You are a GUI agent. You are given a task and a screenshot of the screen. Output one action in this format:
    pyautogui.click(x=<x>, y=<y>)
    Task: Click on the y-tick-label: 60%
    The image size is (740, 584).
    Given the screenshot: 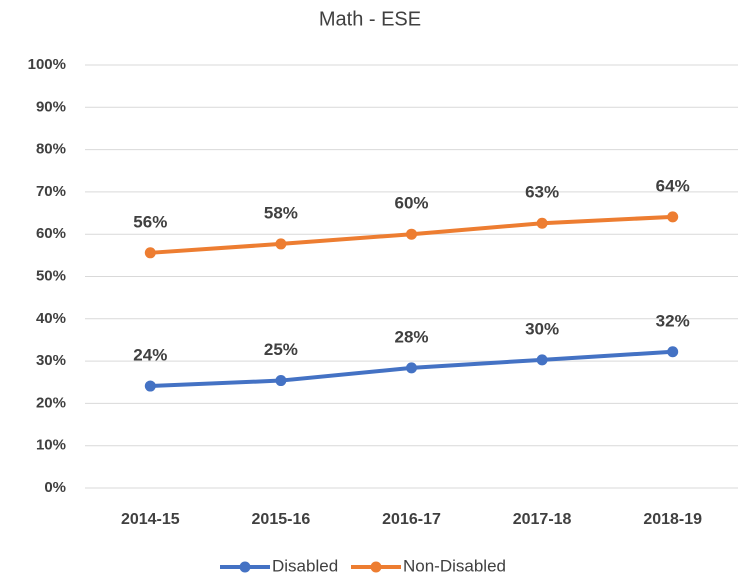 What is the action you would take?
    pyautogui.click(x=51, y=233)
    